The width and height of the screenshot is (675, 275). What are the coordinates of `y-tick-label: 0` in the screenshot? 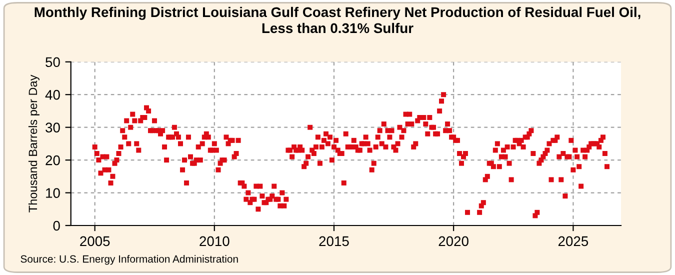 It's located at (56, 225).